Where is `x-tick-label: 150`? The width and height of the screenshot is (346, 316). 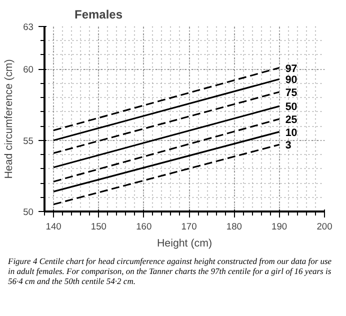
x-tick-label: 150 is located at coordinates (98, 227).